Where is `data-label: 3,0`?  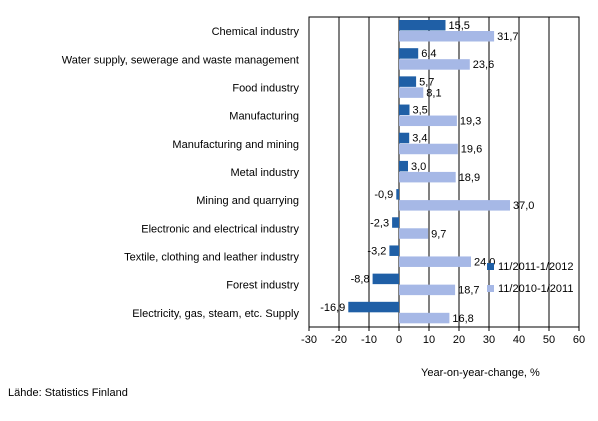 data-label: 3,0 is located at coordinates (418, 167).